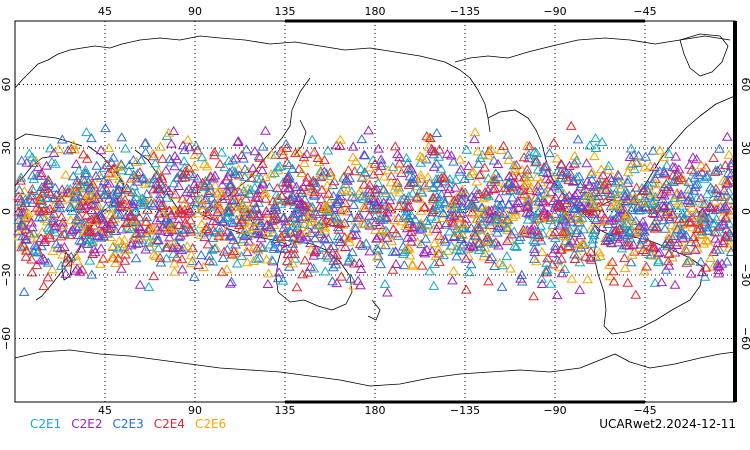 Image resolution: width=750 pixels, height=450 pixels. Describe the element at coordinates (667, 424) in the screenshot. I see `dataset-date-stamp: UCARwet2.2024-12-11` at that location.